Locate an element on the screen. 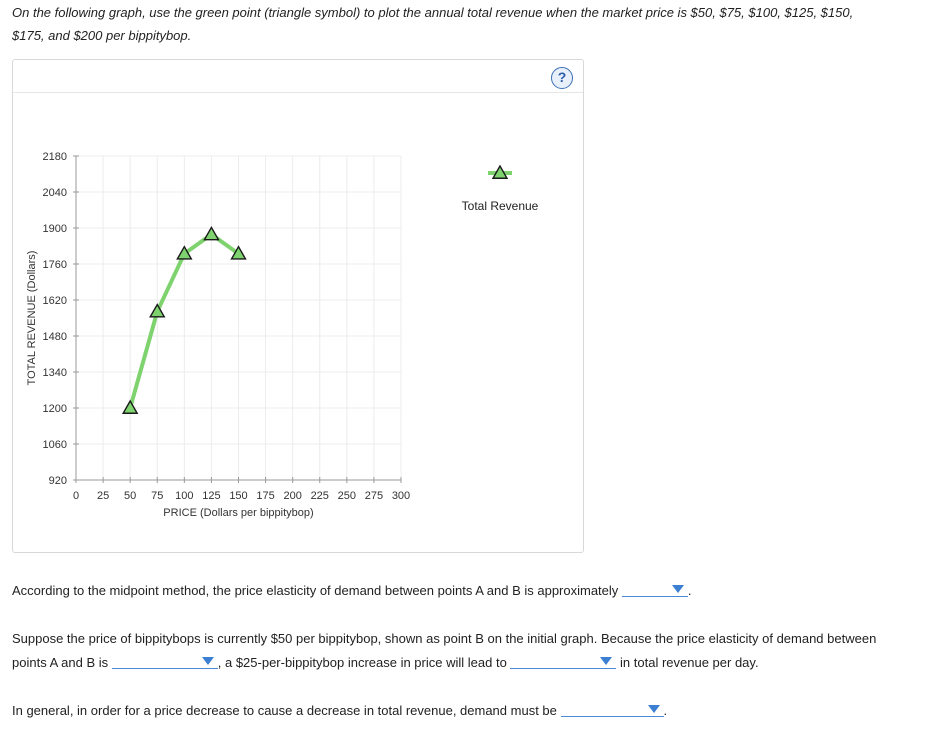  question-2-text-c: in total revenue per day. is located at coordinates (689, 662).